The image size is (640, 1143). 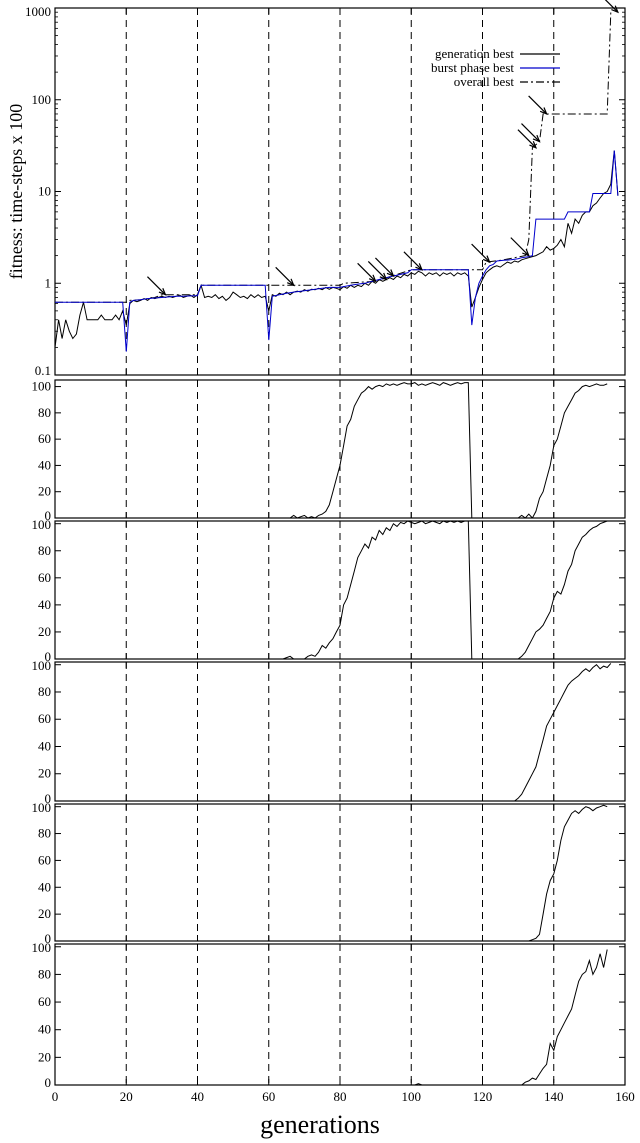 I want to click on panel-percent-1: 0 20 40 60 80 100, so click(x=329, y=451).